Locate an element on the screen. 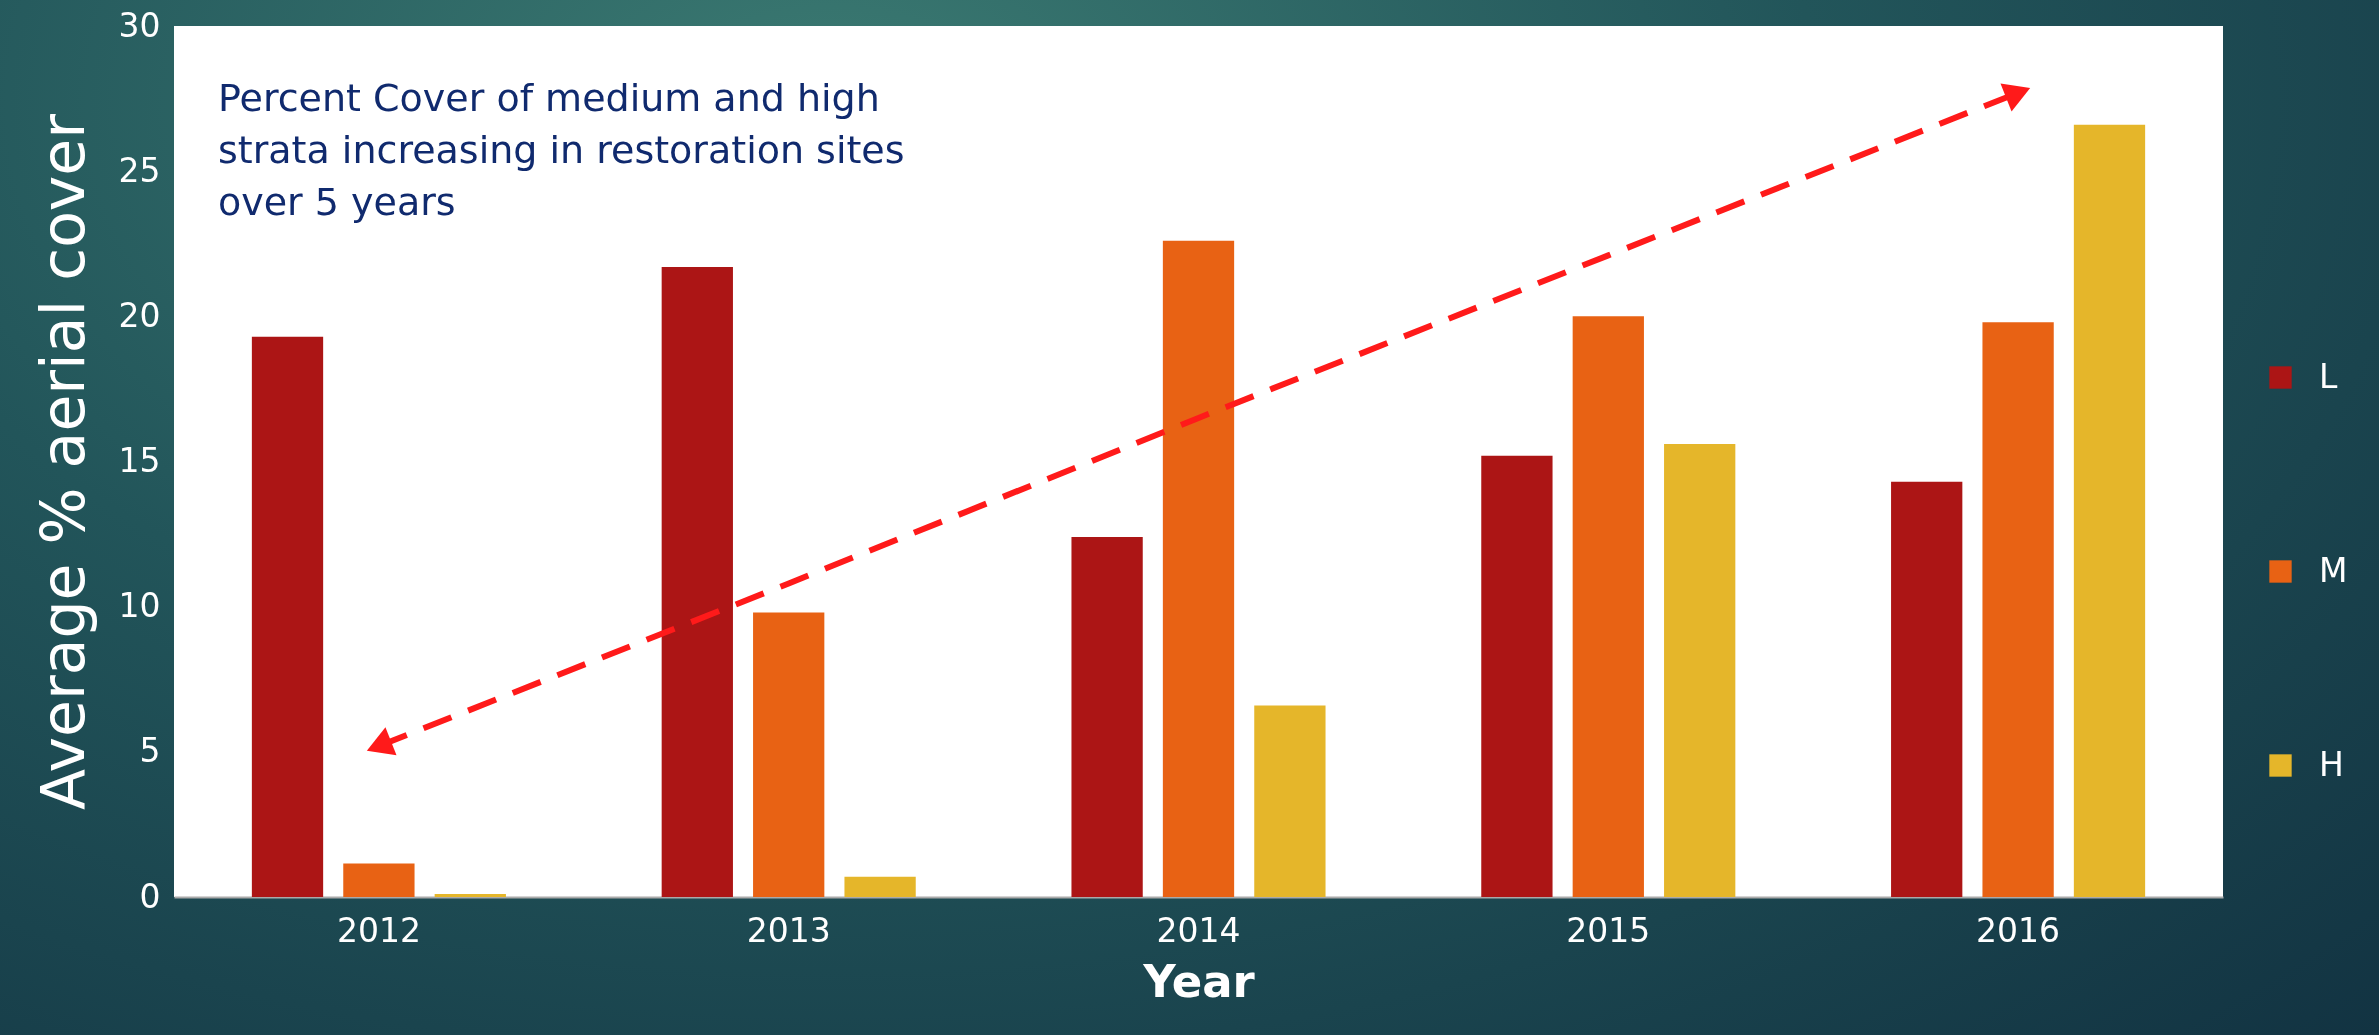 Image resolution: width=2379 pixels, height=1035 pixels. y-tick-label: 15 is located at coordinates (139, 460).